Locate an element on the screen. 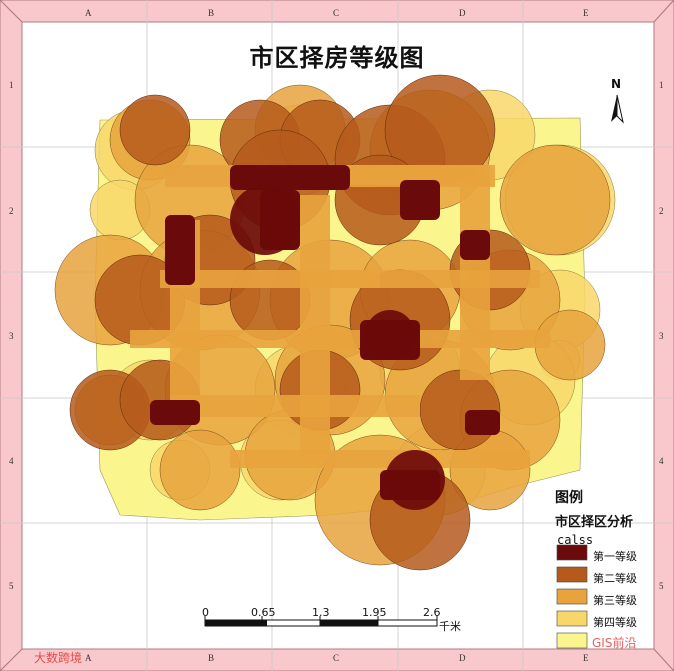 The width and height of the screenshot is (674, 671). watermark-right: GIS前沿 is located at coordinates (614, 643).